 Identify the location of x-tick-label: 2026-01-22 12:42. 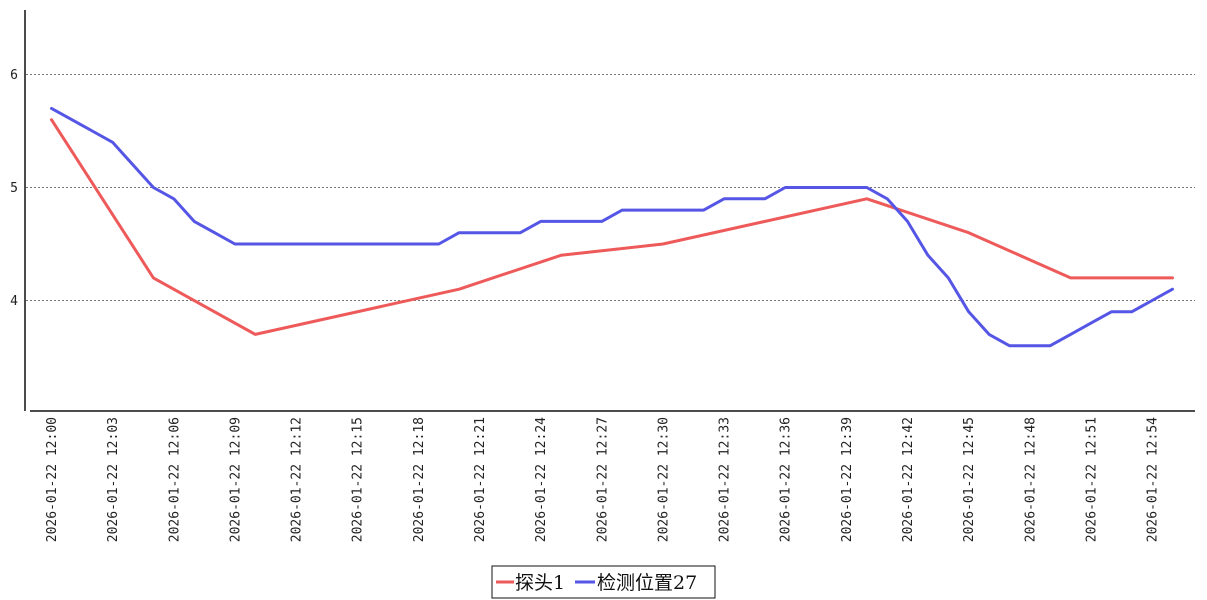
(908, 479).